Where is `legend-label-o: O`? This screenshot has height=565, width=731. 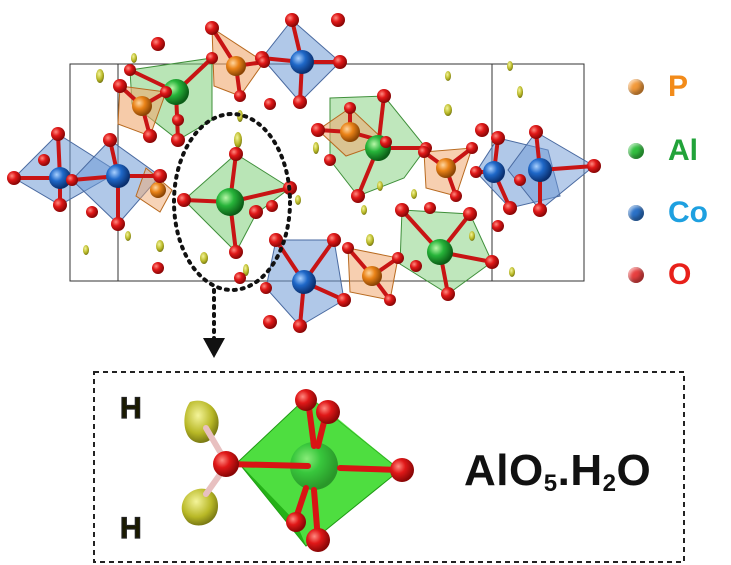 legend-label-o: O is located at coordinates (680, 274).